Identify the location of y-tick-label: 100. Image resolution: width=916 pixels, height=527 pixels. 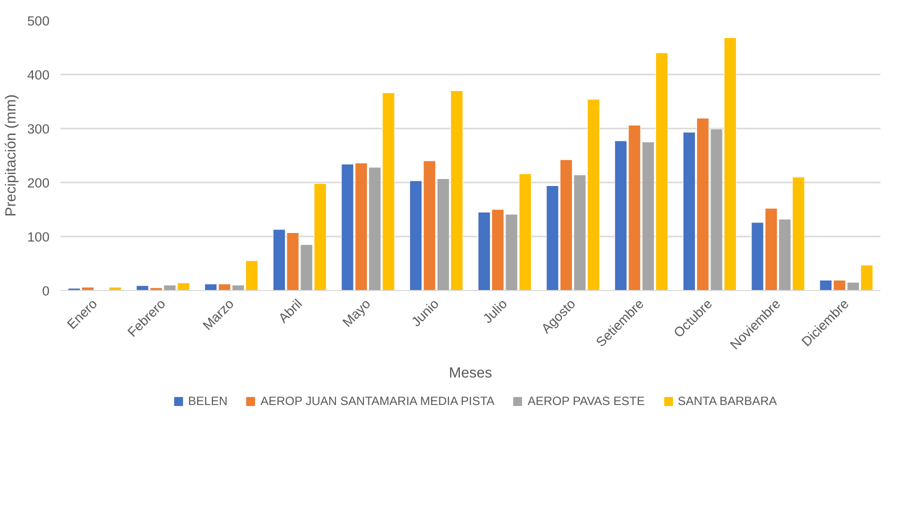
(38, 237).